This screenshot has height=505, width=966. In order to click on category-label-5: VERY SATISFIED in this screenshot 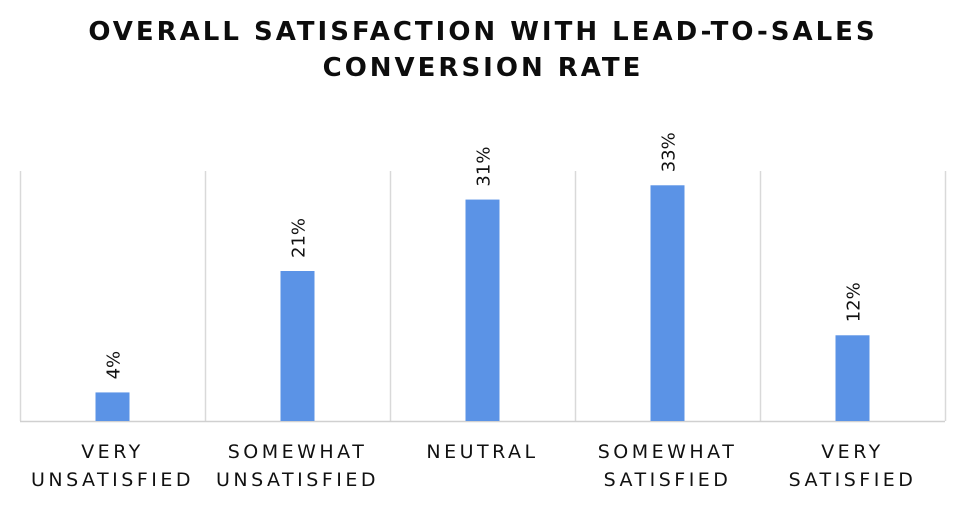, I will do `click(852, 466)`.